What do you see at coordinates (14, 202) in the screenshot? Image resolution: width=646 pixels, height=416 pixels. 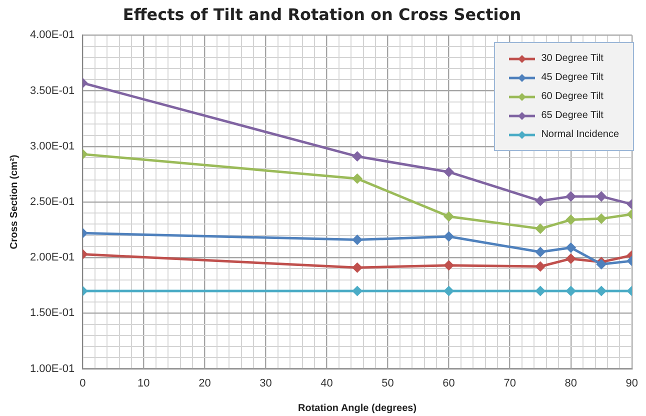 I see `y-axis-title: Cross Section (cm²)` at bounding box center [14, 202].